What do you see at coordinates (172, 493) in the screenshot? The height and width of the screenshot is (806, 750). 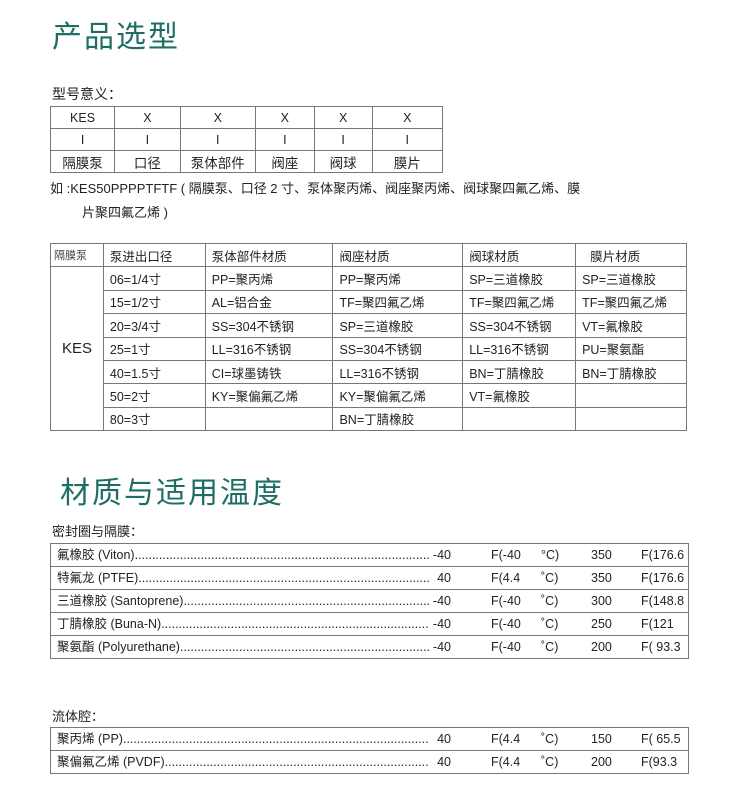 I see `section-title-materials: 材质与适用温度` at bounding box center [172, 493].